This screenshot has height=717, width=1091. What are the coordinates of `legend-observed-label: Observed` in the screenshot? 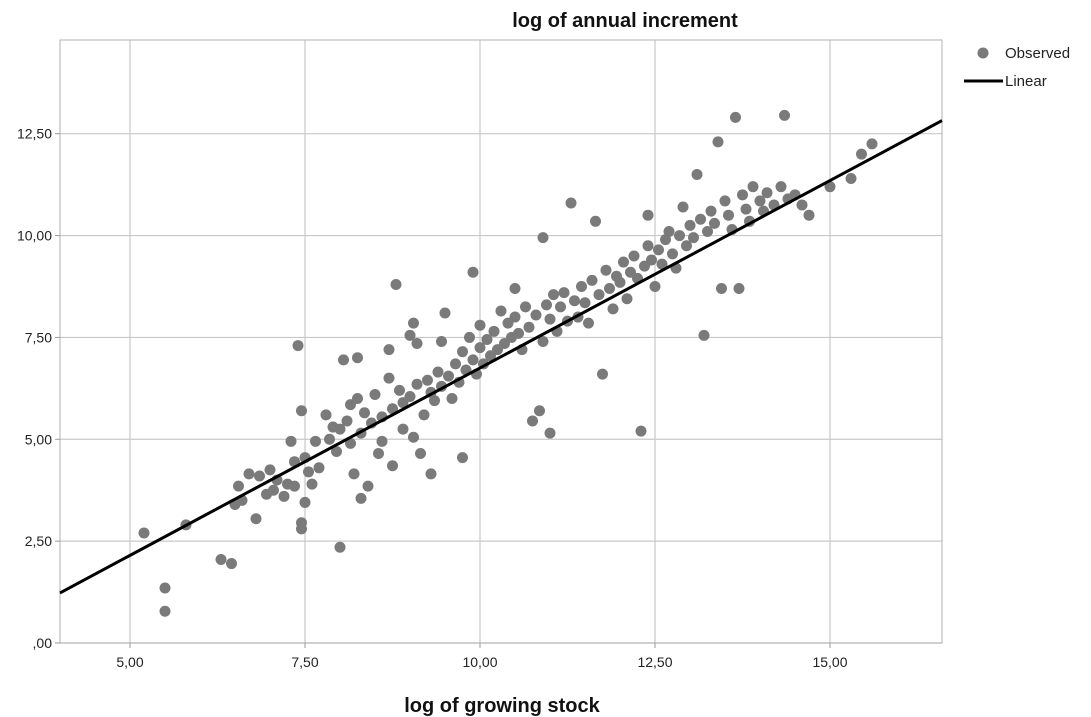 It's located at (1037, 53).